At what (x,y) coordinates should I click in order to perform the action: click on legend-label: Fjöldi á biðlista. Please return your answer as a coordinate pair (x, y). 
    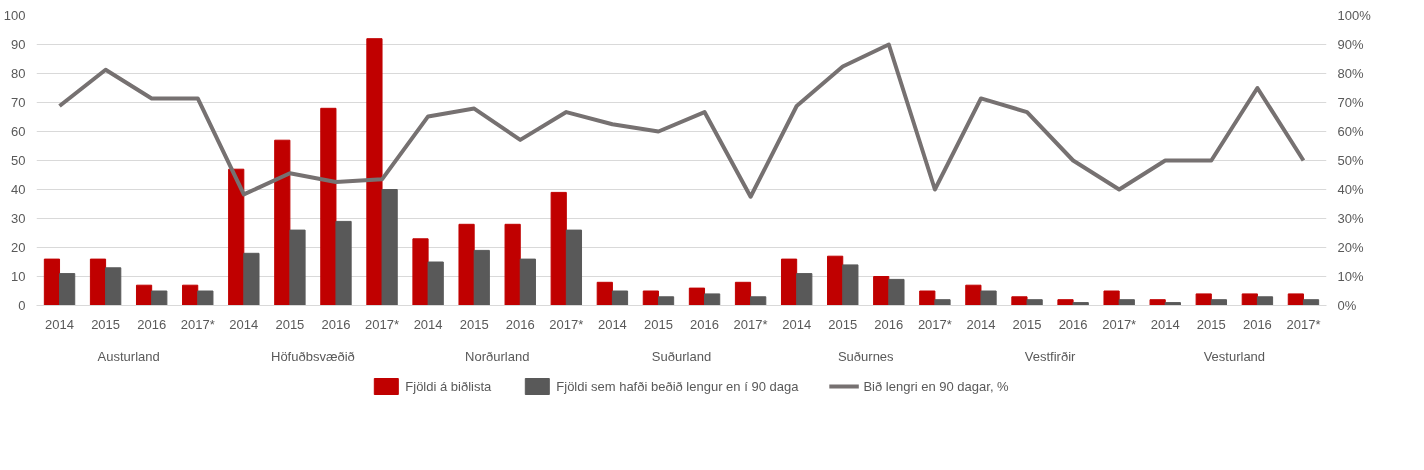
    Looking at the image, I should click on (448, 386).